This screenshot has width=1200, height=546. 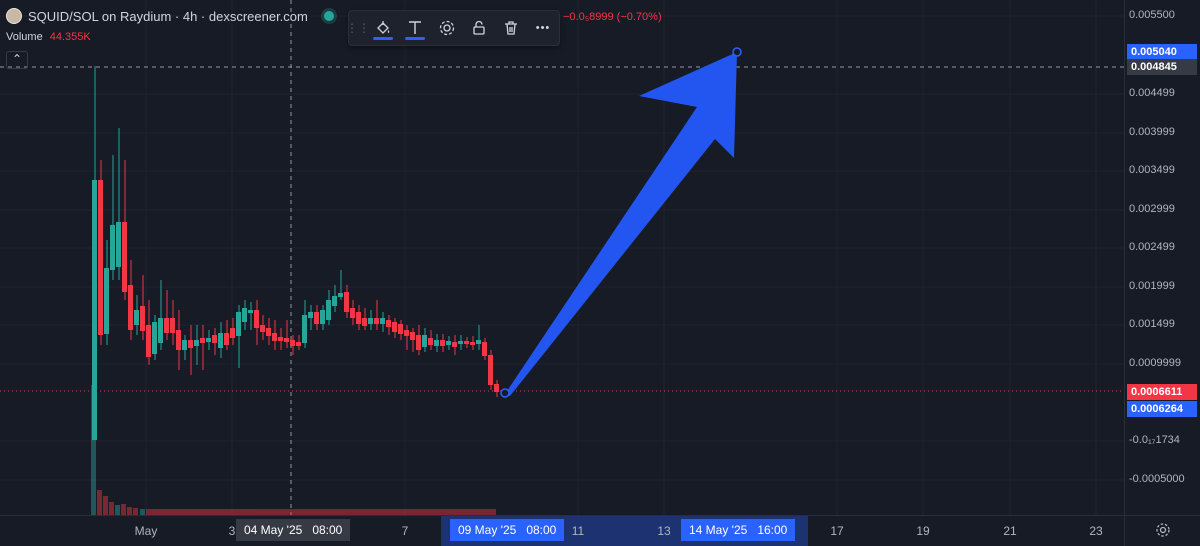 I want to click on price-tick: -0.0005000, so click(x=1157, y=479).